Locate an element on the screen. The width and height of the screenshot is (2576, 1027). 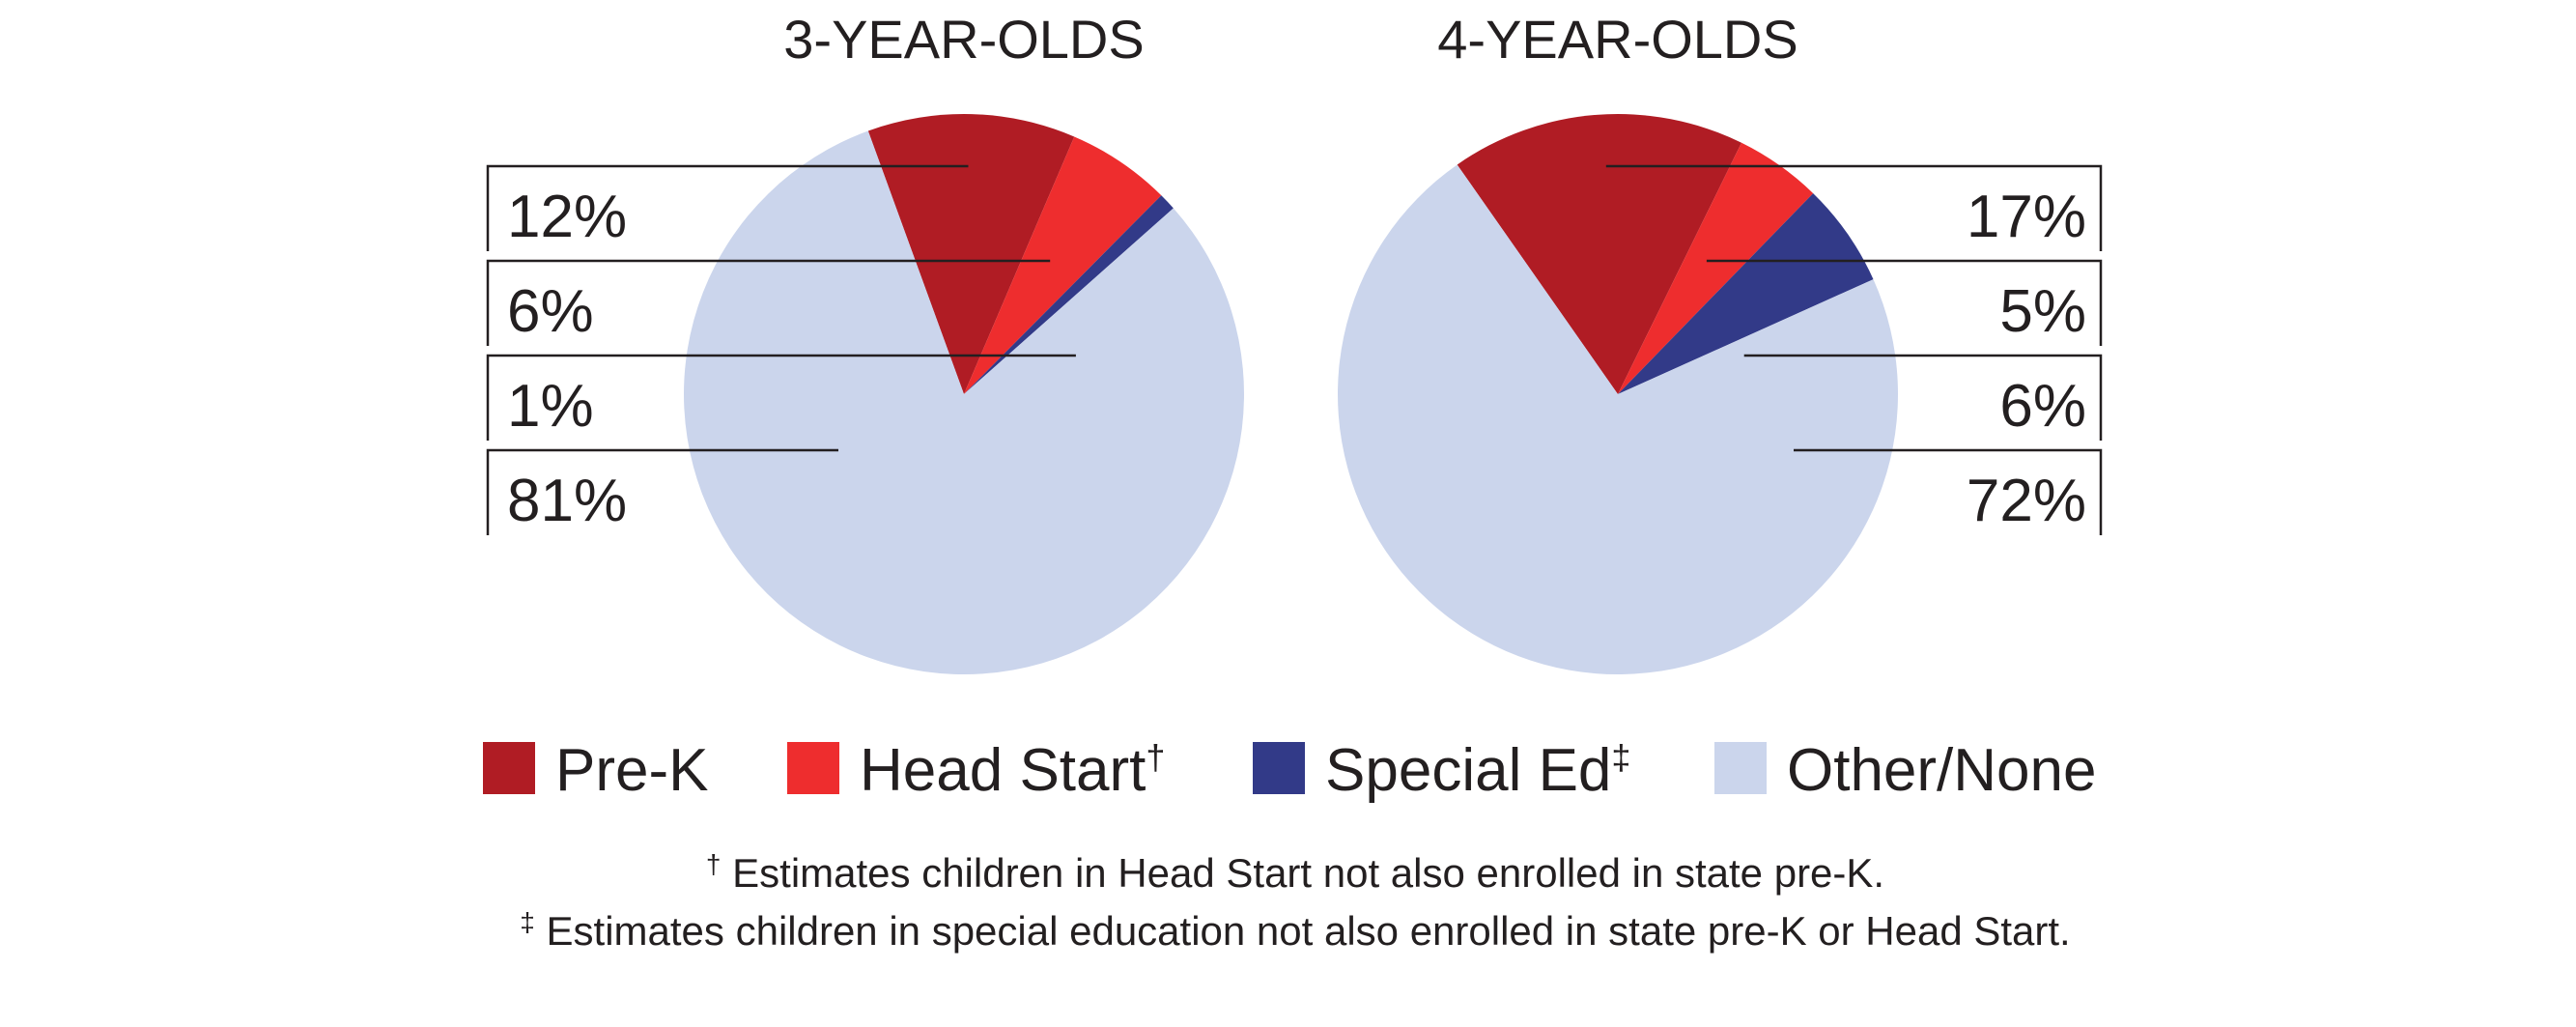
legend-label-special-ed: Special Ed‡ is located at coordinates (1477, 770).